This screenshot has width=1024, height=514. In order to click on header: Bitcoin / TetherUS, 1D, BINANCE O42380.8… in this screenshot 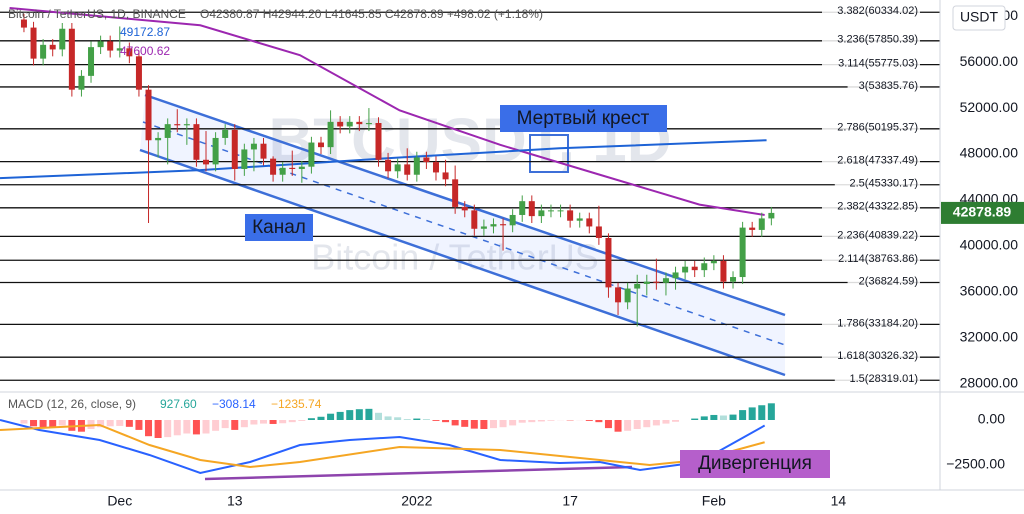, I will do `click(275, 32)`.